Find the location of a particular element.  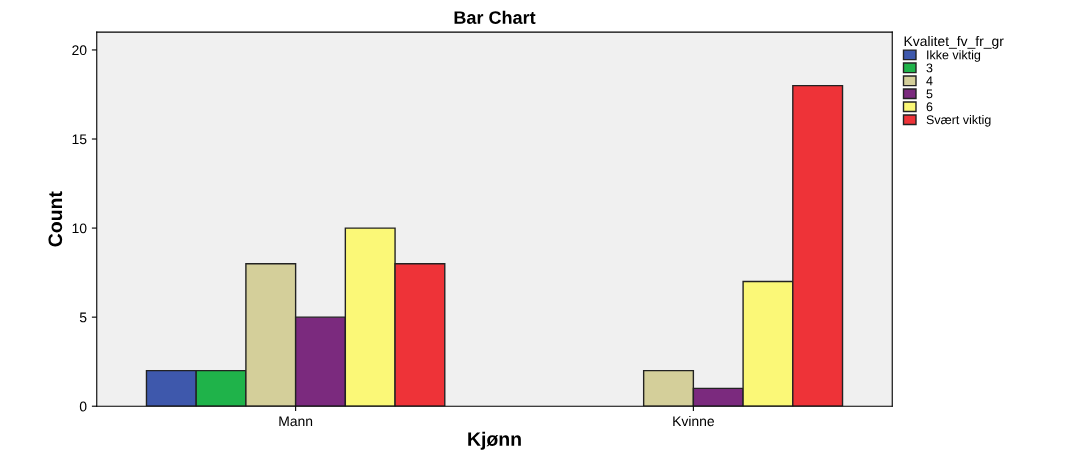

x-axis-title: Kjønn is located at coordinates (494, 440).